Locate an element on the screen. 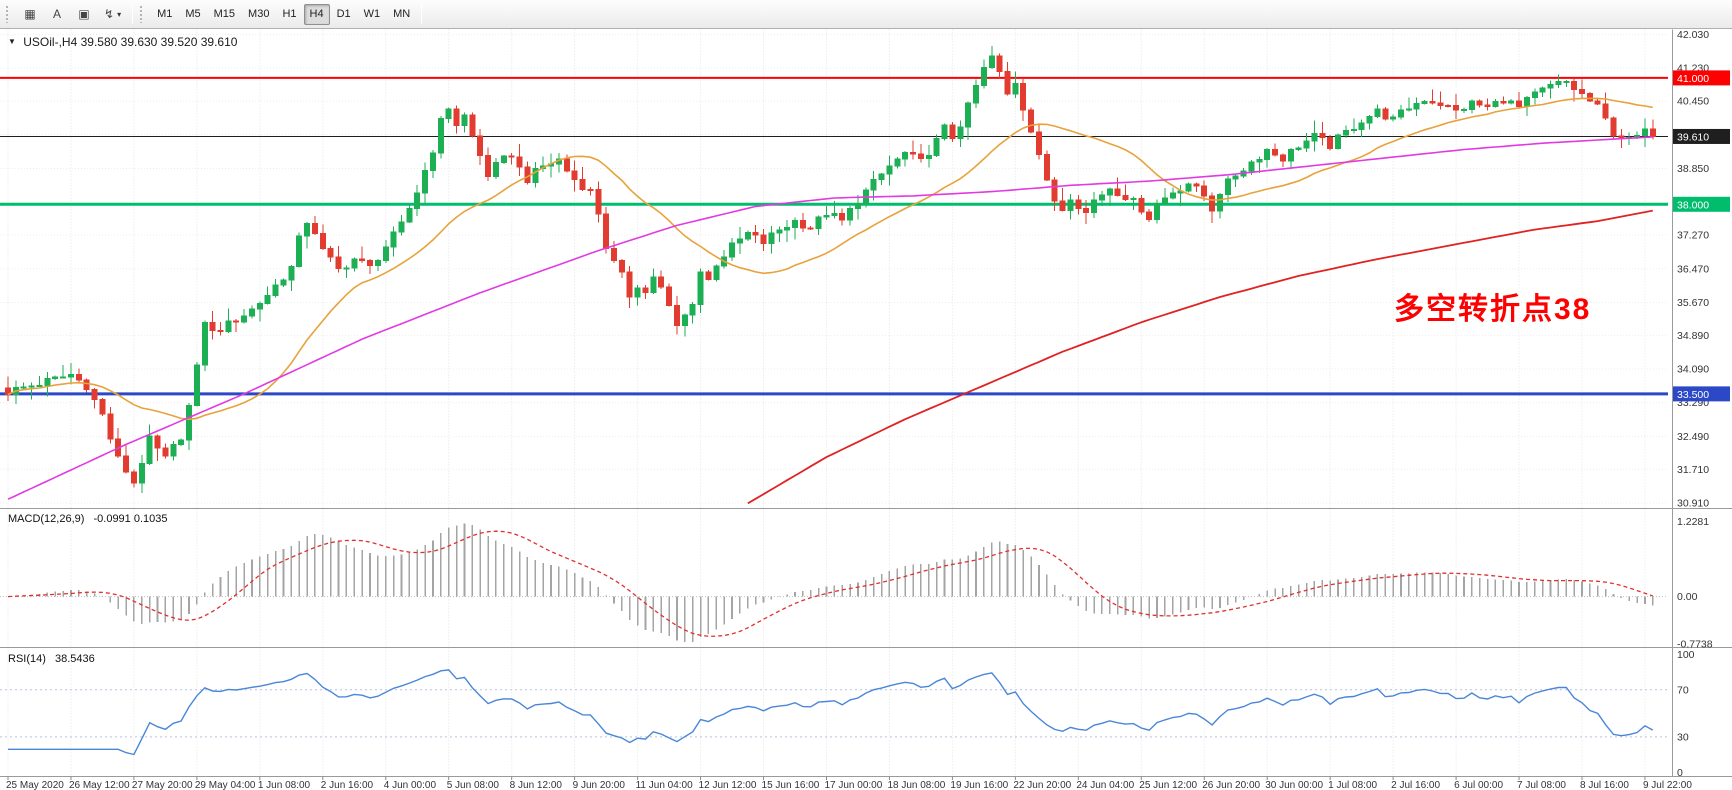  market-watch-icon: ▦ is located at coordinates (30, 14).